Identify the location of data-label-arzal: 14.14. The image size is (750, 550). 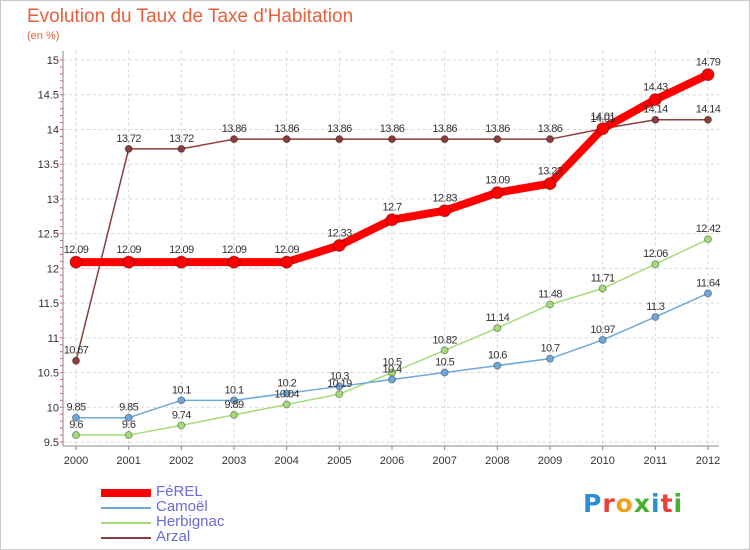
(708, 110).